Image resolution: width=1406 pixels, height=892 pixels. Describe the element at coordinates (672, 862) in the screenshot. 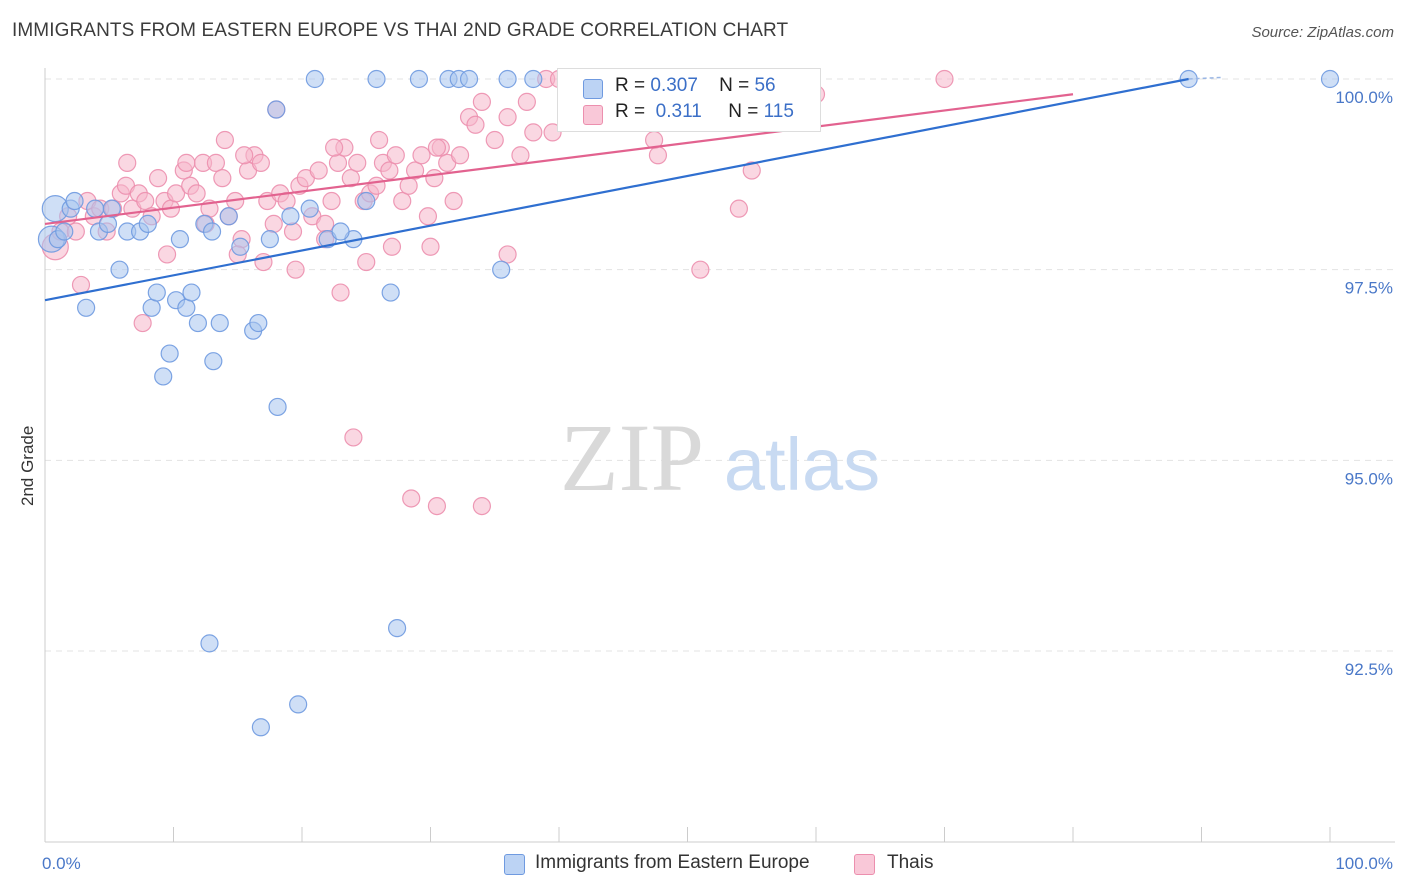

I see `legend-label: Immigrants from Eastern Europe` at that location.